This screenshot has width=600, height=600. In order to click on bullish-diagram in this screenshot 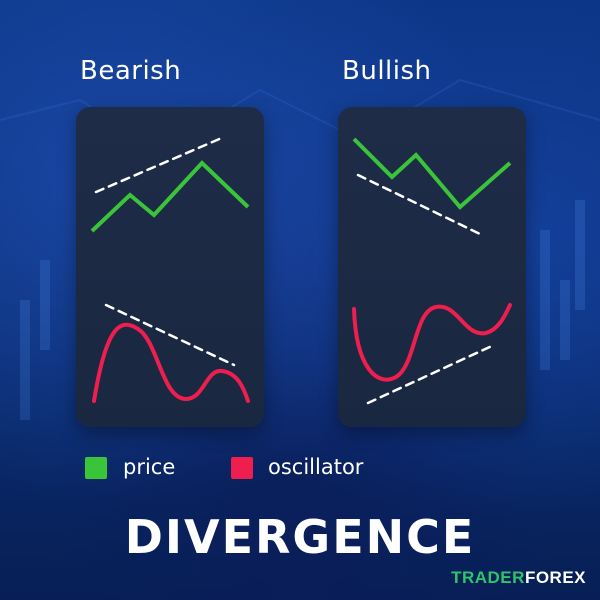, I will do `click(432, 271)`.